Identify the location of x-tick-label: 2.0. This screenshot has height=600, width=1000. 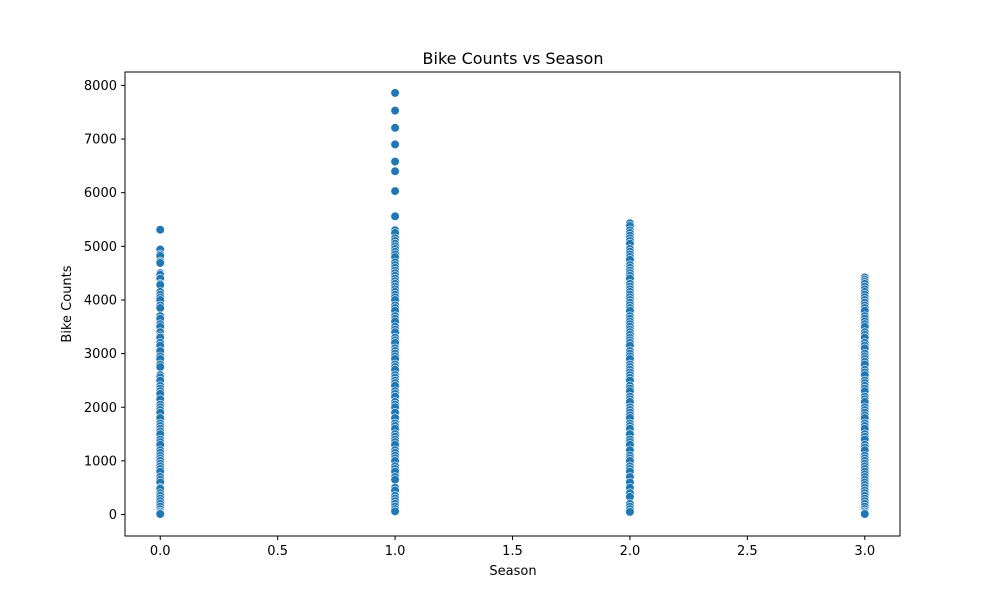
(630, 551).